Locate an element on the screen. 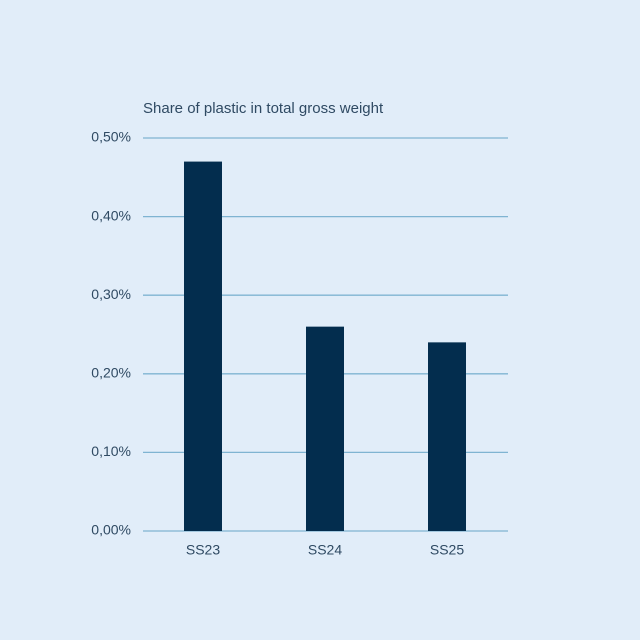 The height and width of the screenshot is (640, 640). x-tick-label: SS25 is located at coordinates (447, 550).